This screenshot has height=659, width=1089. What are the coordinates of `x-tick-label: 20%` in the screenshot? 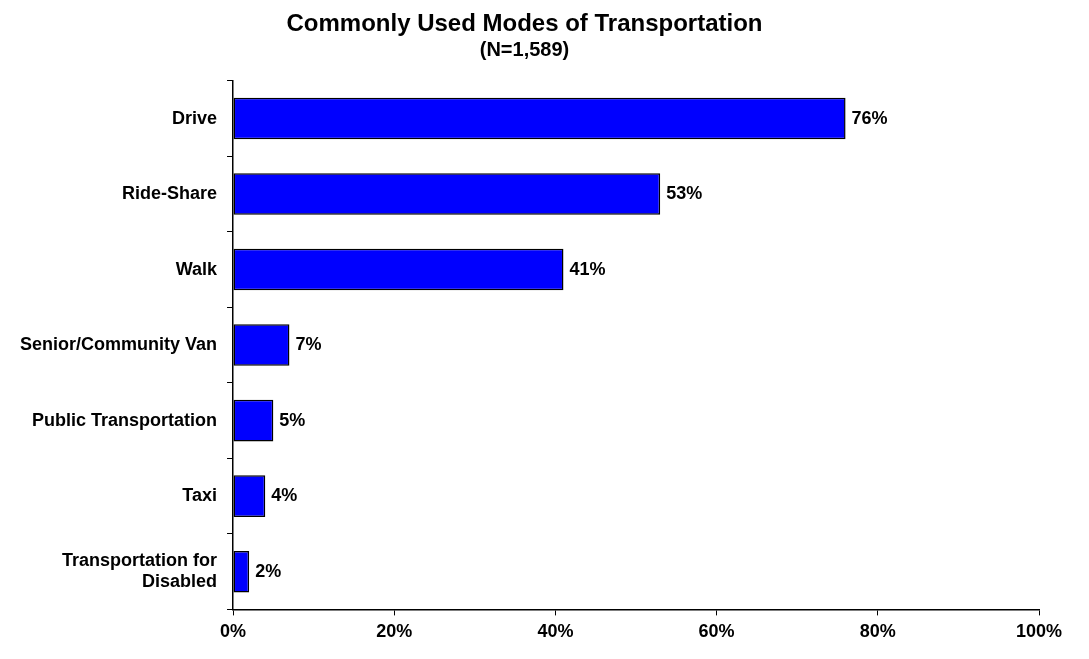 It's located at (394, 631).